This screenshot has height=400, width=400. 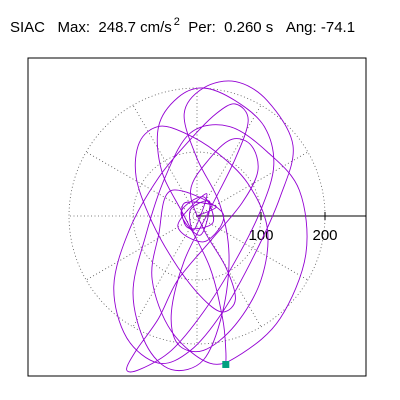 What do you see at coordinates (74, 27) in the screenshot?
I see `max-label: Max:` at bounding box center [74, 27].